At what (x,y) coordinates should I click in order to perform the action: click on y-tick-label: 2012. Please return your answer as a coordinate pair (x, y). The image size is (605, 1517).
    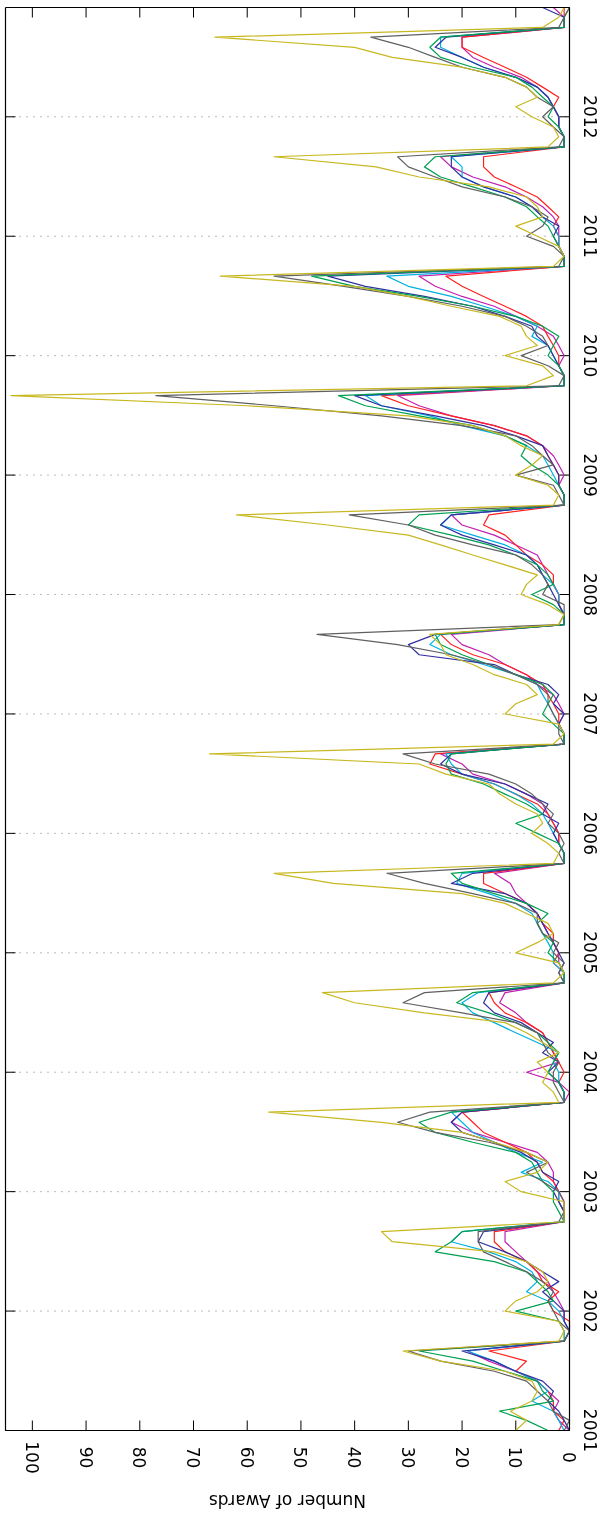
    Looking at the image, I should click on (590, 117).